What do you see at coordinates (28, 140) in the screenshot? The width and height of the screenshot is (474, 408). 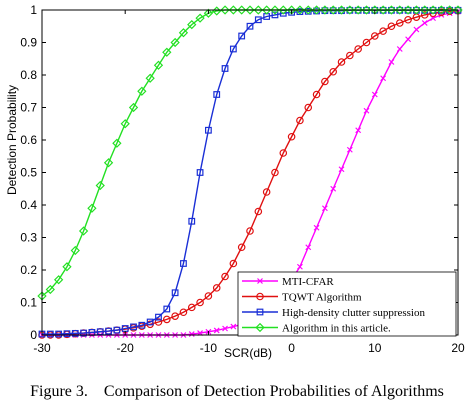 I see `y-tick-label: 0.6` at bounding box center [28, 140].